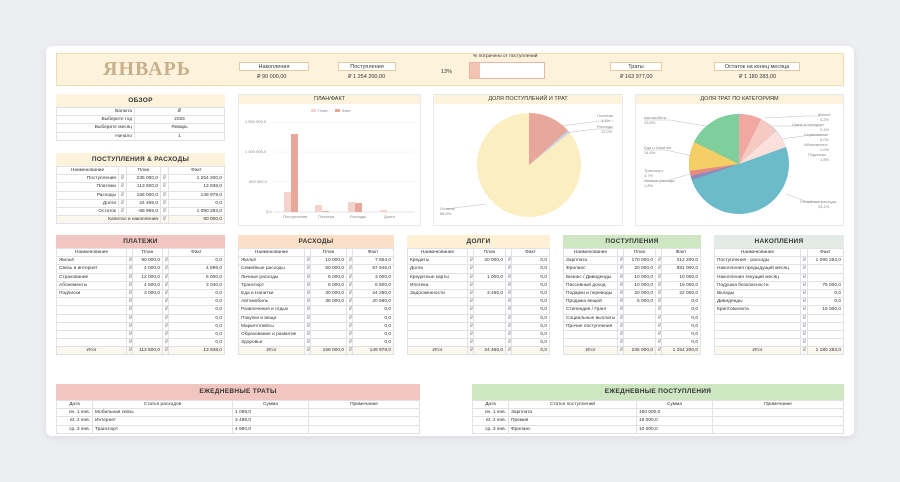  Describe the element at coordinates (658, 421) in the screenshot. I see `table-row: вт, 2 янв. Премия 18 000,0` at that location.